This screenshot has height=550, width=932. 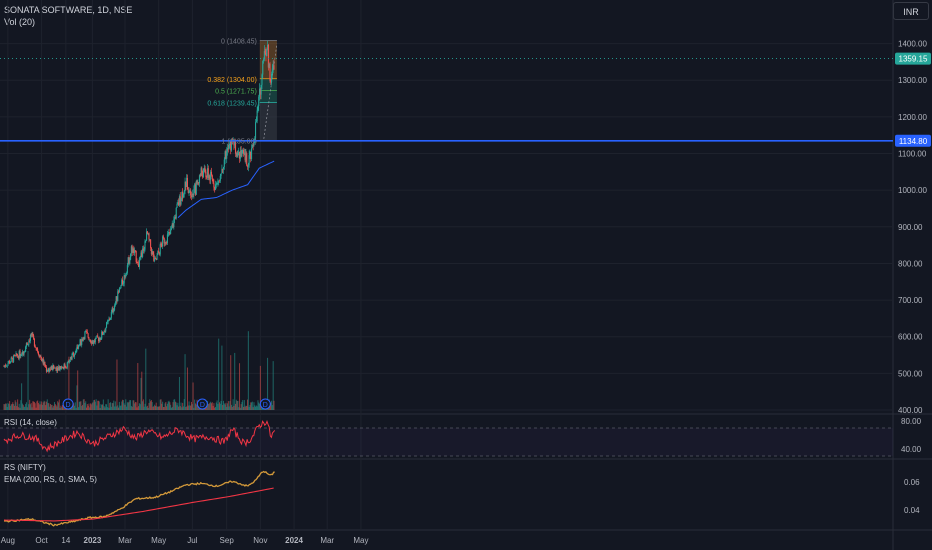 What do you see at coordinates (41, 540) in the screenshot?
I see `time-tick-label: Oct` at bounding box center [41, 540].